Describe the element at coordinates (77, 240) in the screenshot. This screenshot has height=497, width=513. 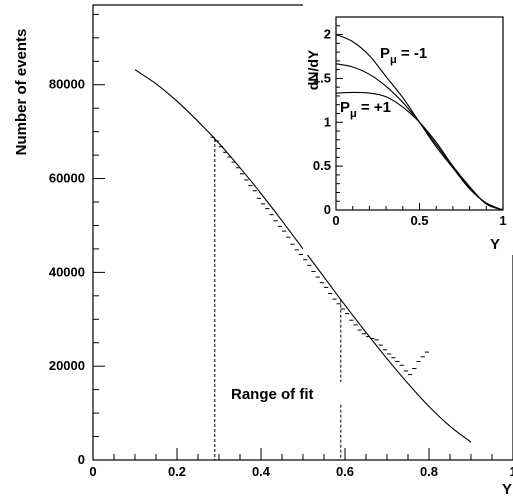
I see `main-y-axis: 0 20000 40000 60000 80000` at that location.